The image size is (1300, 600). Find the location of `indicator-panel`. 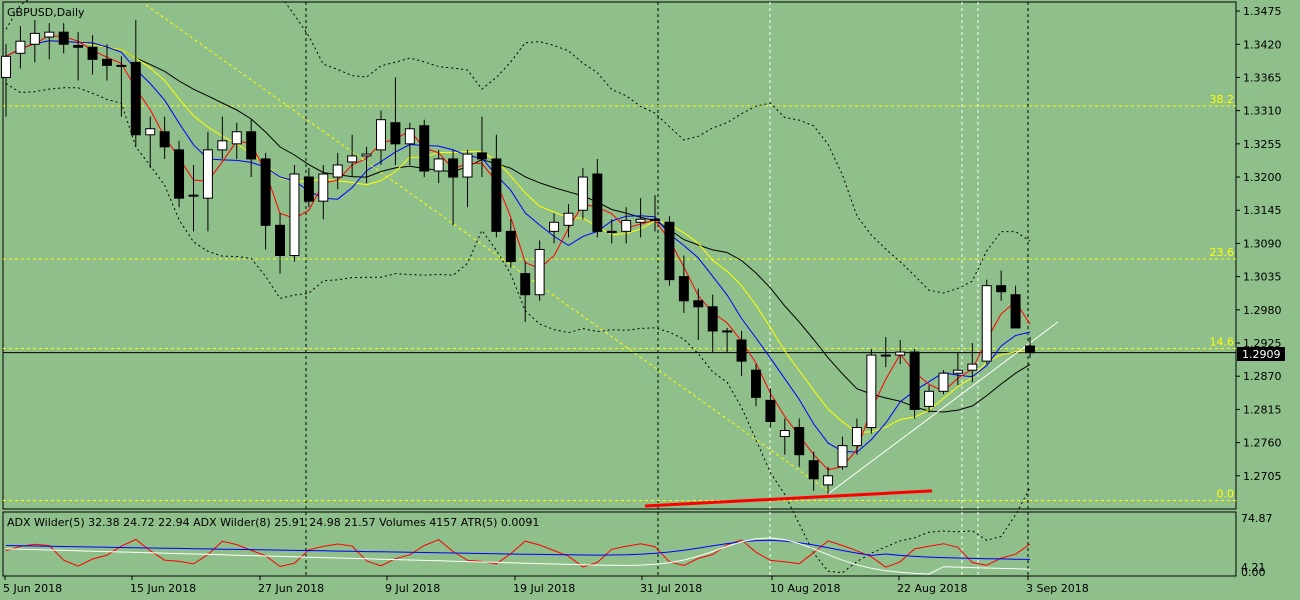

indicator-panel is located at coordinates (619, 544).